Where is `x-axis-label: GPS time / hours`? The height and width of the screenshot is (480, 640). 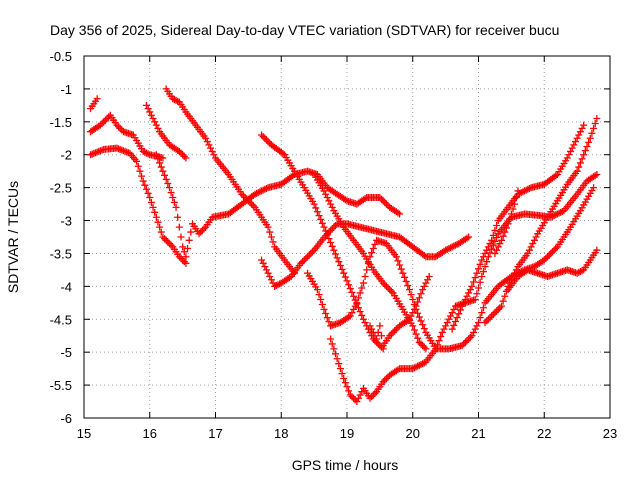 x-axis-label: GPS time / hours is located at coordinates (345, 465).